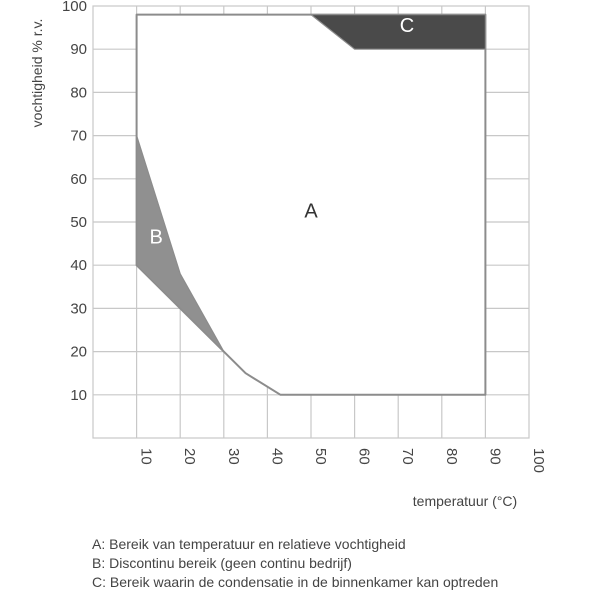  What do you see at coordinates (78, 222) in the screenshot?
I see `y-tick-label: 50` at bounding box center [78, 222].